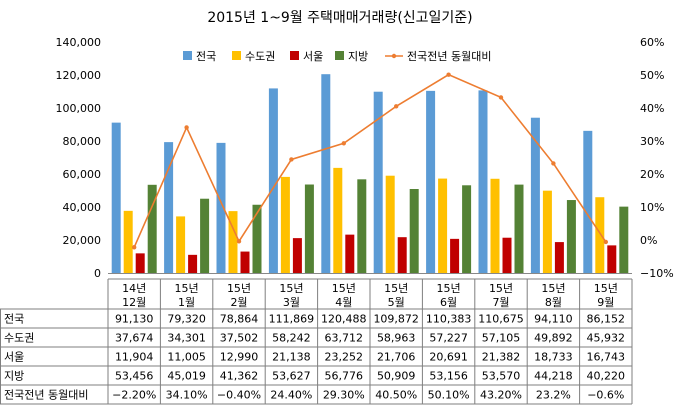 Image resolution: width=681 pixels, height=415 pixels. Describe the element at coordinates (553, 376) in the screenshot. I see `table-value: 44,218` at that location.